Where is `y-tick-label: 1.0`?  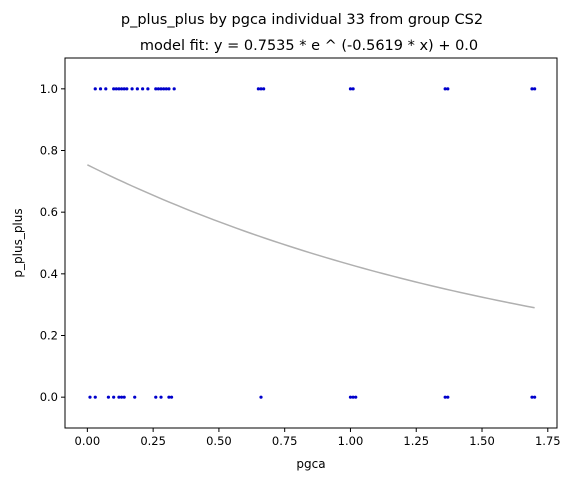
y-tick-label: 1.0 is located at coordinates (49, 89).